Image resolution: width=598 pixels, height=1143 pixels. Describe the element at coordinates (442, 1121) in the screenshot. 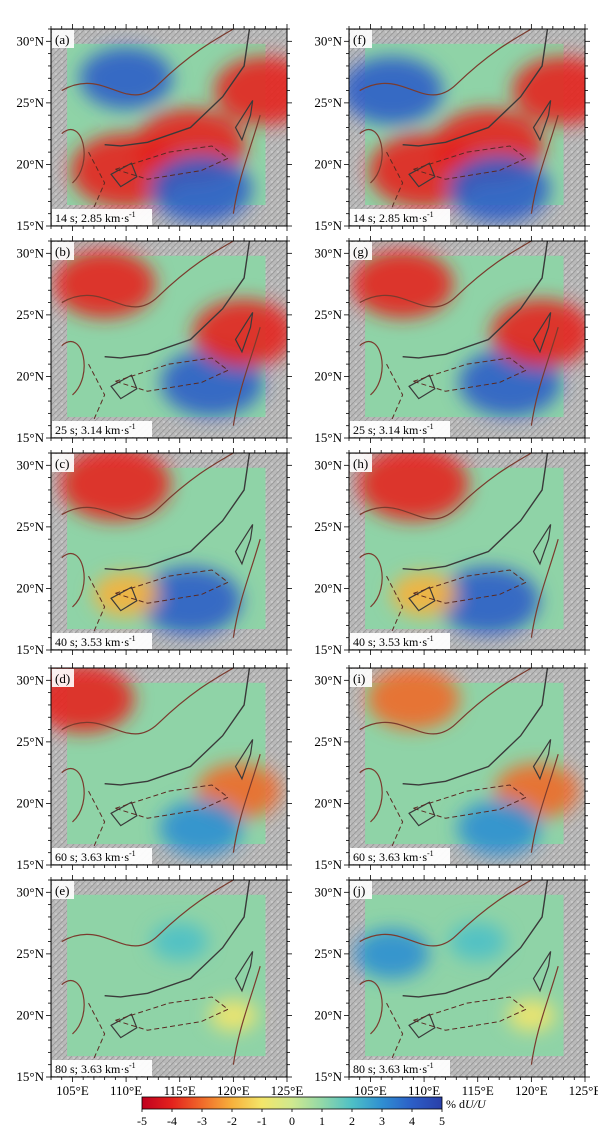

I see `colorbar-tick-label: 5` at that location.